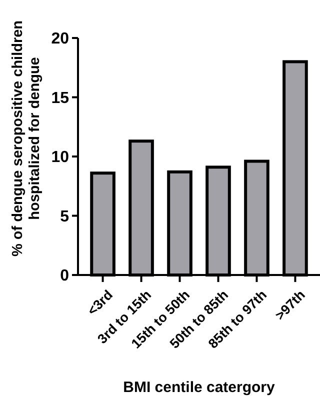 The image size is (320, 408). Describe the element at coordinates (60, 39) in the screenshot. I see `y-tick-label: 20` at that location.